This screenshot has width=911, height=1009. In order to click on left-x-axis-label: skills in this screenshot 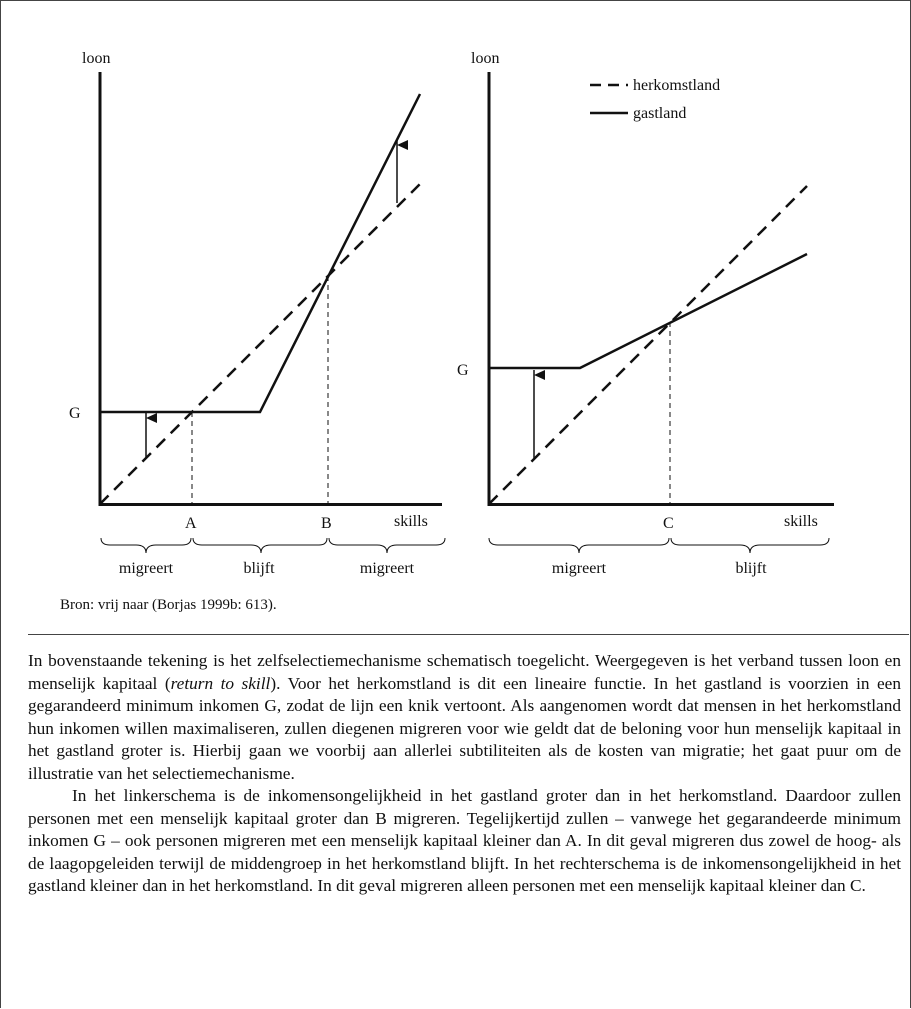, I will do `click(411, 521)`.